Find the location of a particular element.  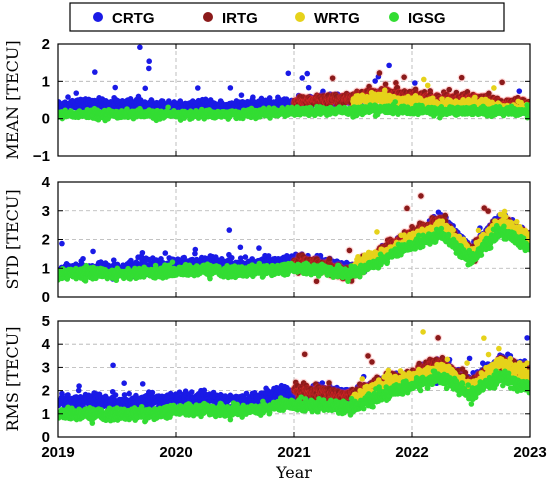

legend-entry-irtg: IRTG is located at coordinates (230, 18).